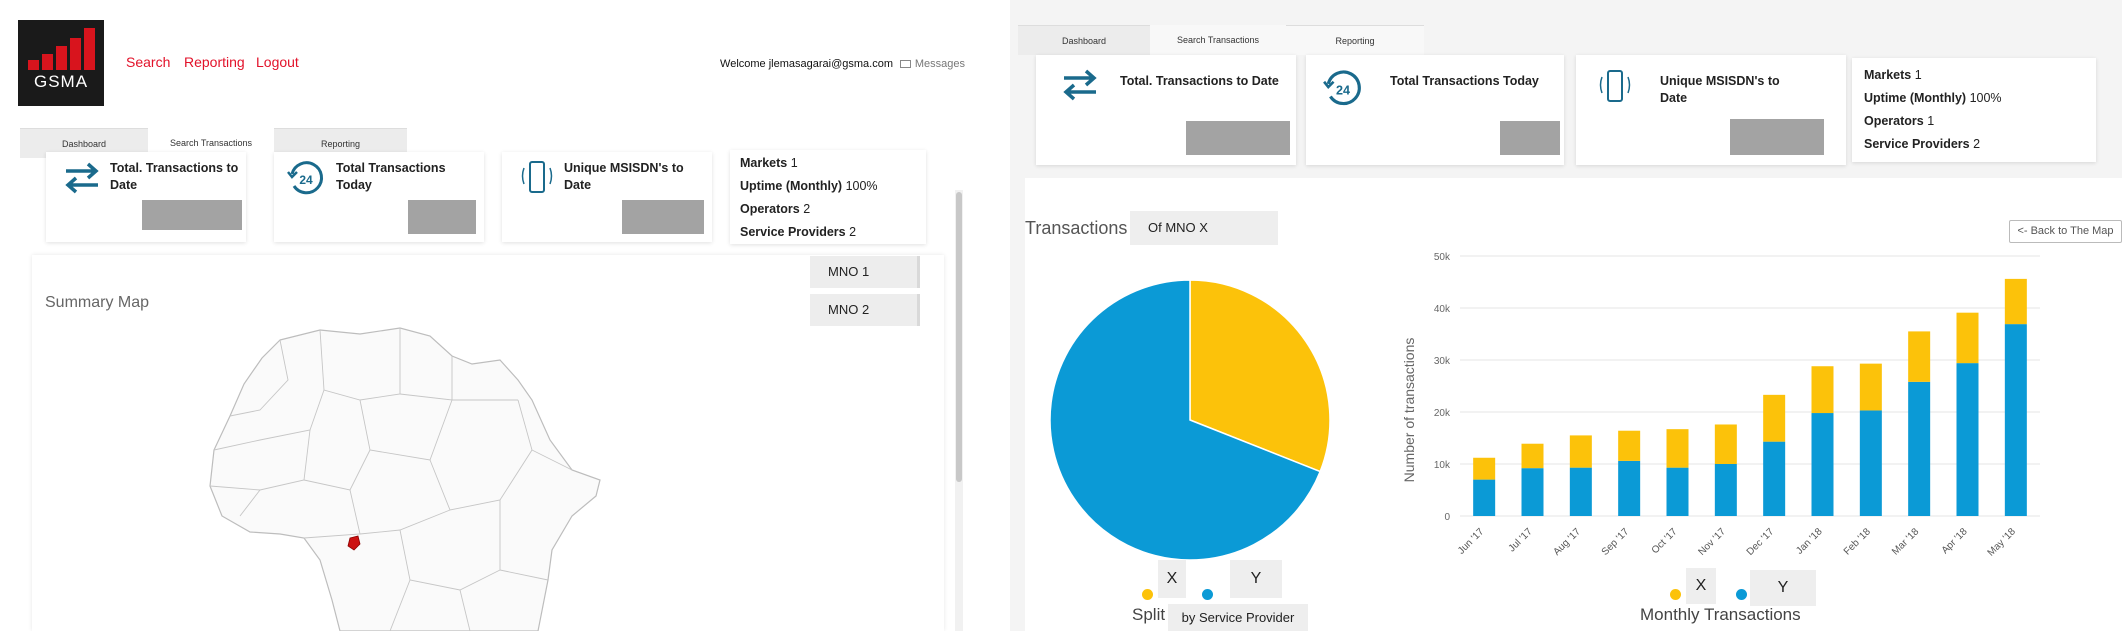 The height and width of the screenshot is (631, 2122). I want to click on tab-search-transactions: Search Transactions, so click(1218, 40).